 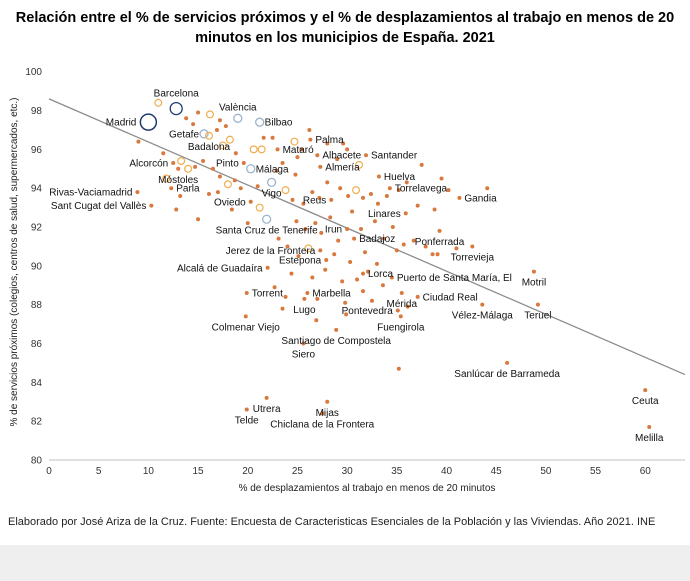 What do you see at coordinates (199, 471) in the screenshot?
I see `x-tick-label: 15` at bounding box center [199, 471].